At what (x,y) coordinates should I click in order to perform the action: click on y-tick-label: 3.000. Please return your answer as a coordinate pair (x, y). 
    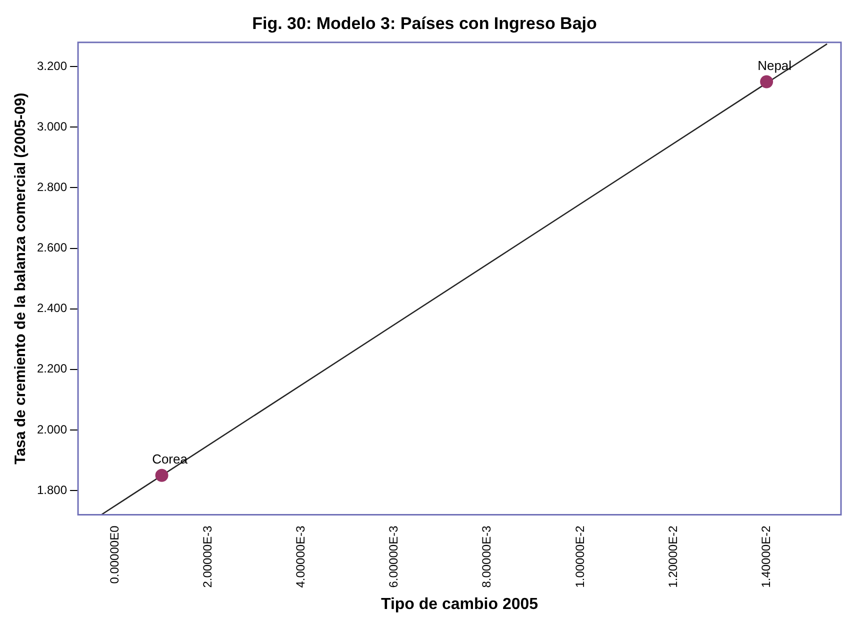
    Looking at the image, I should click on (52, 126).